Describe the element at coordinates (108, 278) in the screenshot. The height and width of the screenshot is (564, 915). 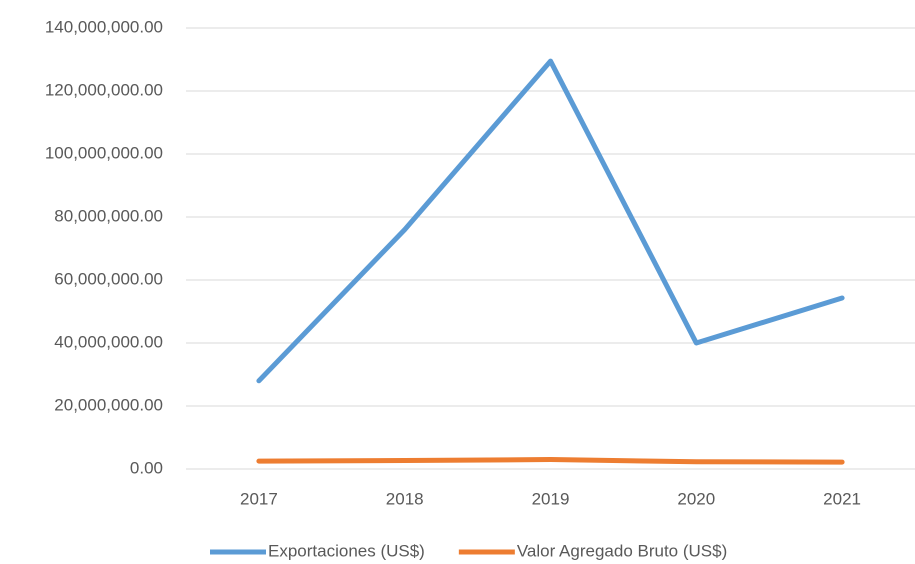
I see `y-tick-label: 60,000,000.00` at that location.